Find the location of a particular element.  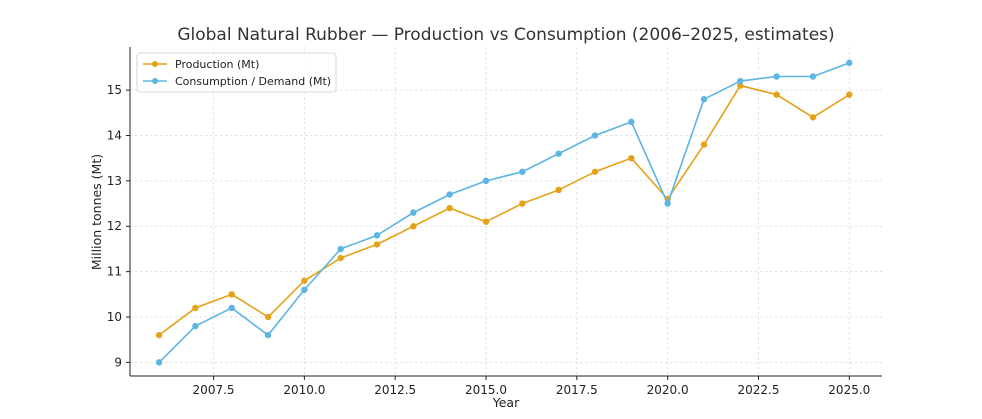

x-tick-label: 2007.5 is located at coordinates (214, 390).